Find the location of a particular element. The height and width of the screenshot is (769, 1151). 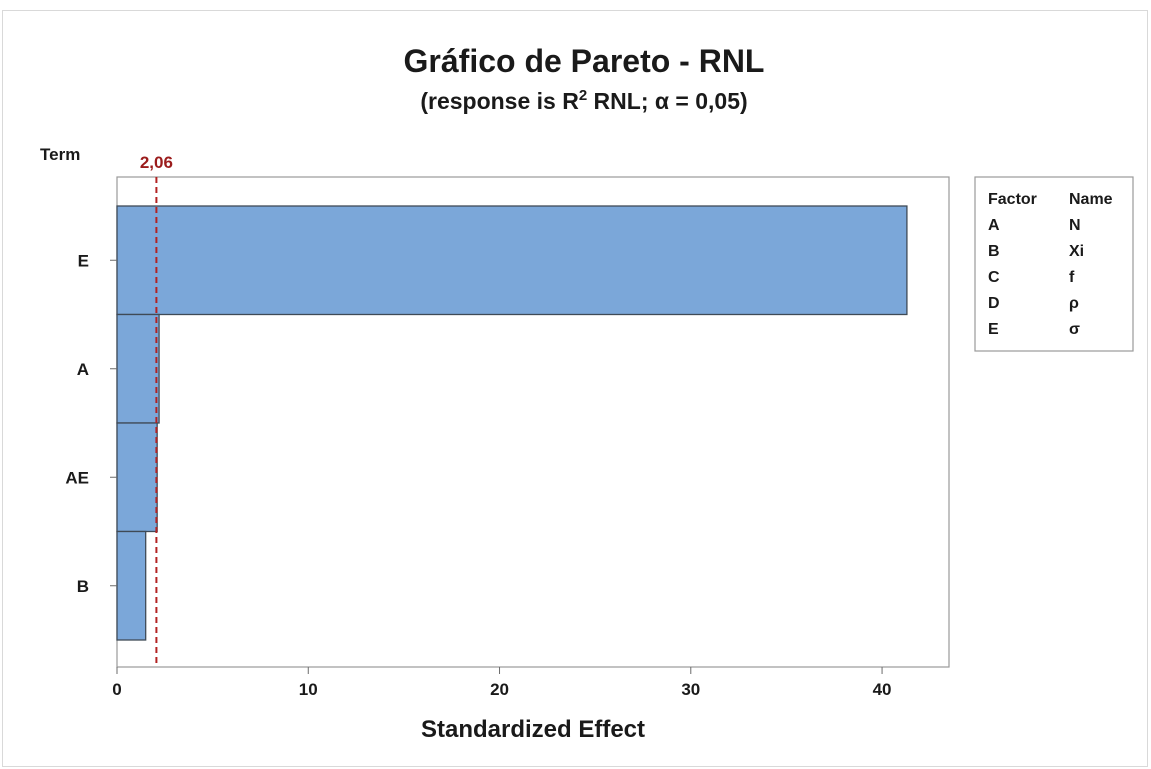

x-tick-label: 20 is located at coordinates (499, 689).